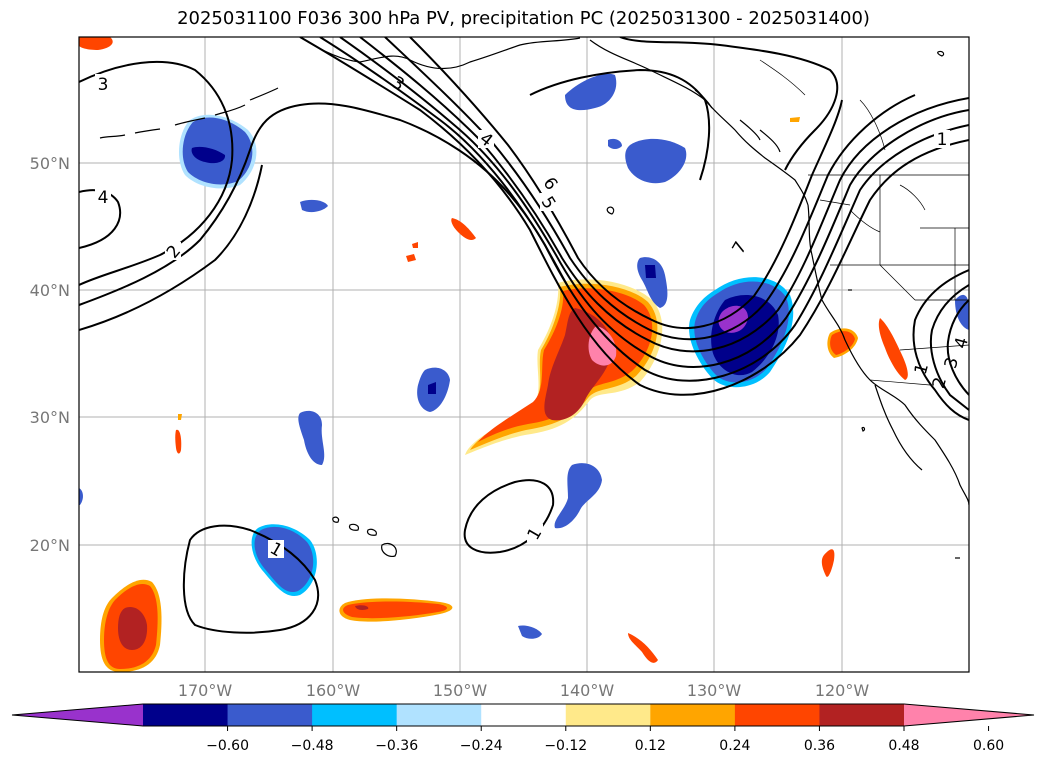  Describe the element at coordinates (50, 417) in the screenshot. I see `lat-label: 30°N` at that location.